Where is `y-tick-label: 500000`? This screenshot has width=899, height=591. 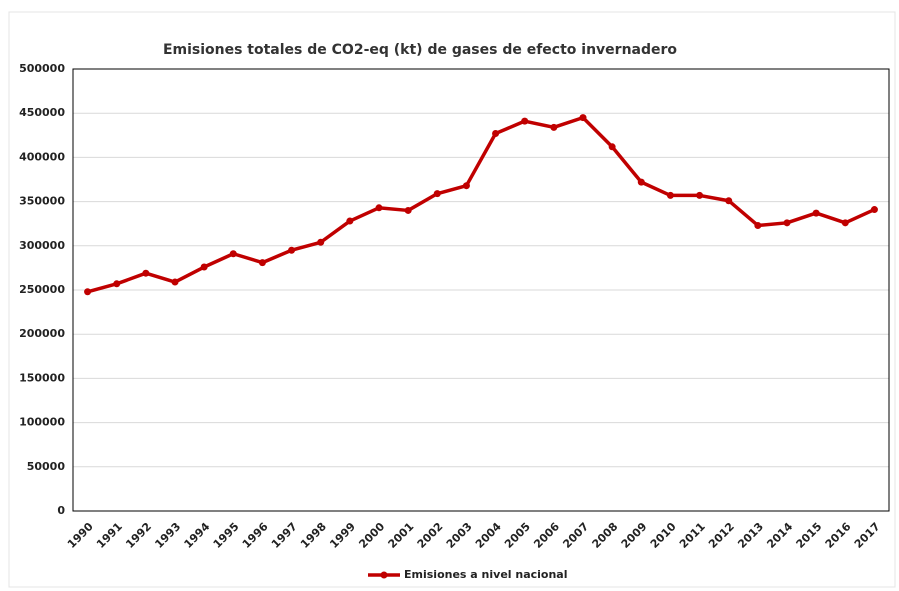
y-tick-label: 500000 is located at coordinates (42, 68).